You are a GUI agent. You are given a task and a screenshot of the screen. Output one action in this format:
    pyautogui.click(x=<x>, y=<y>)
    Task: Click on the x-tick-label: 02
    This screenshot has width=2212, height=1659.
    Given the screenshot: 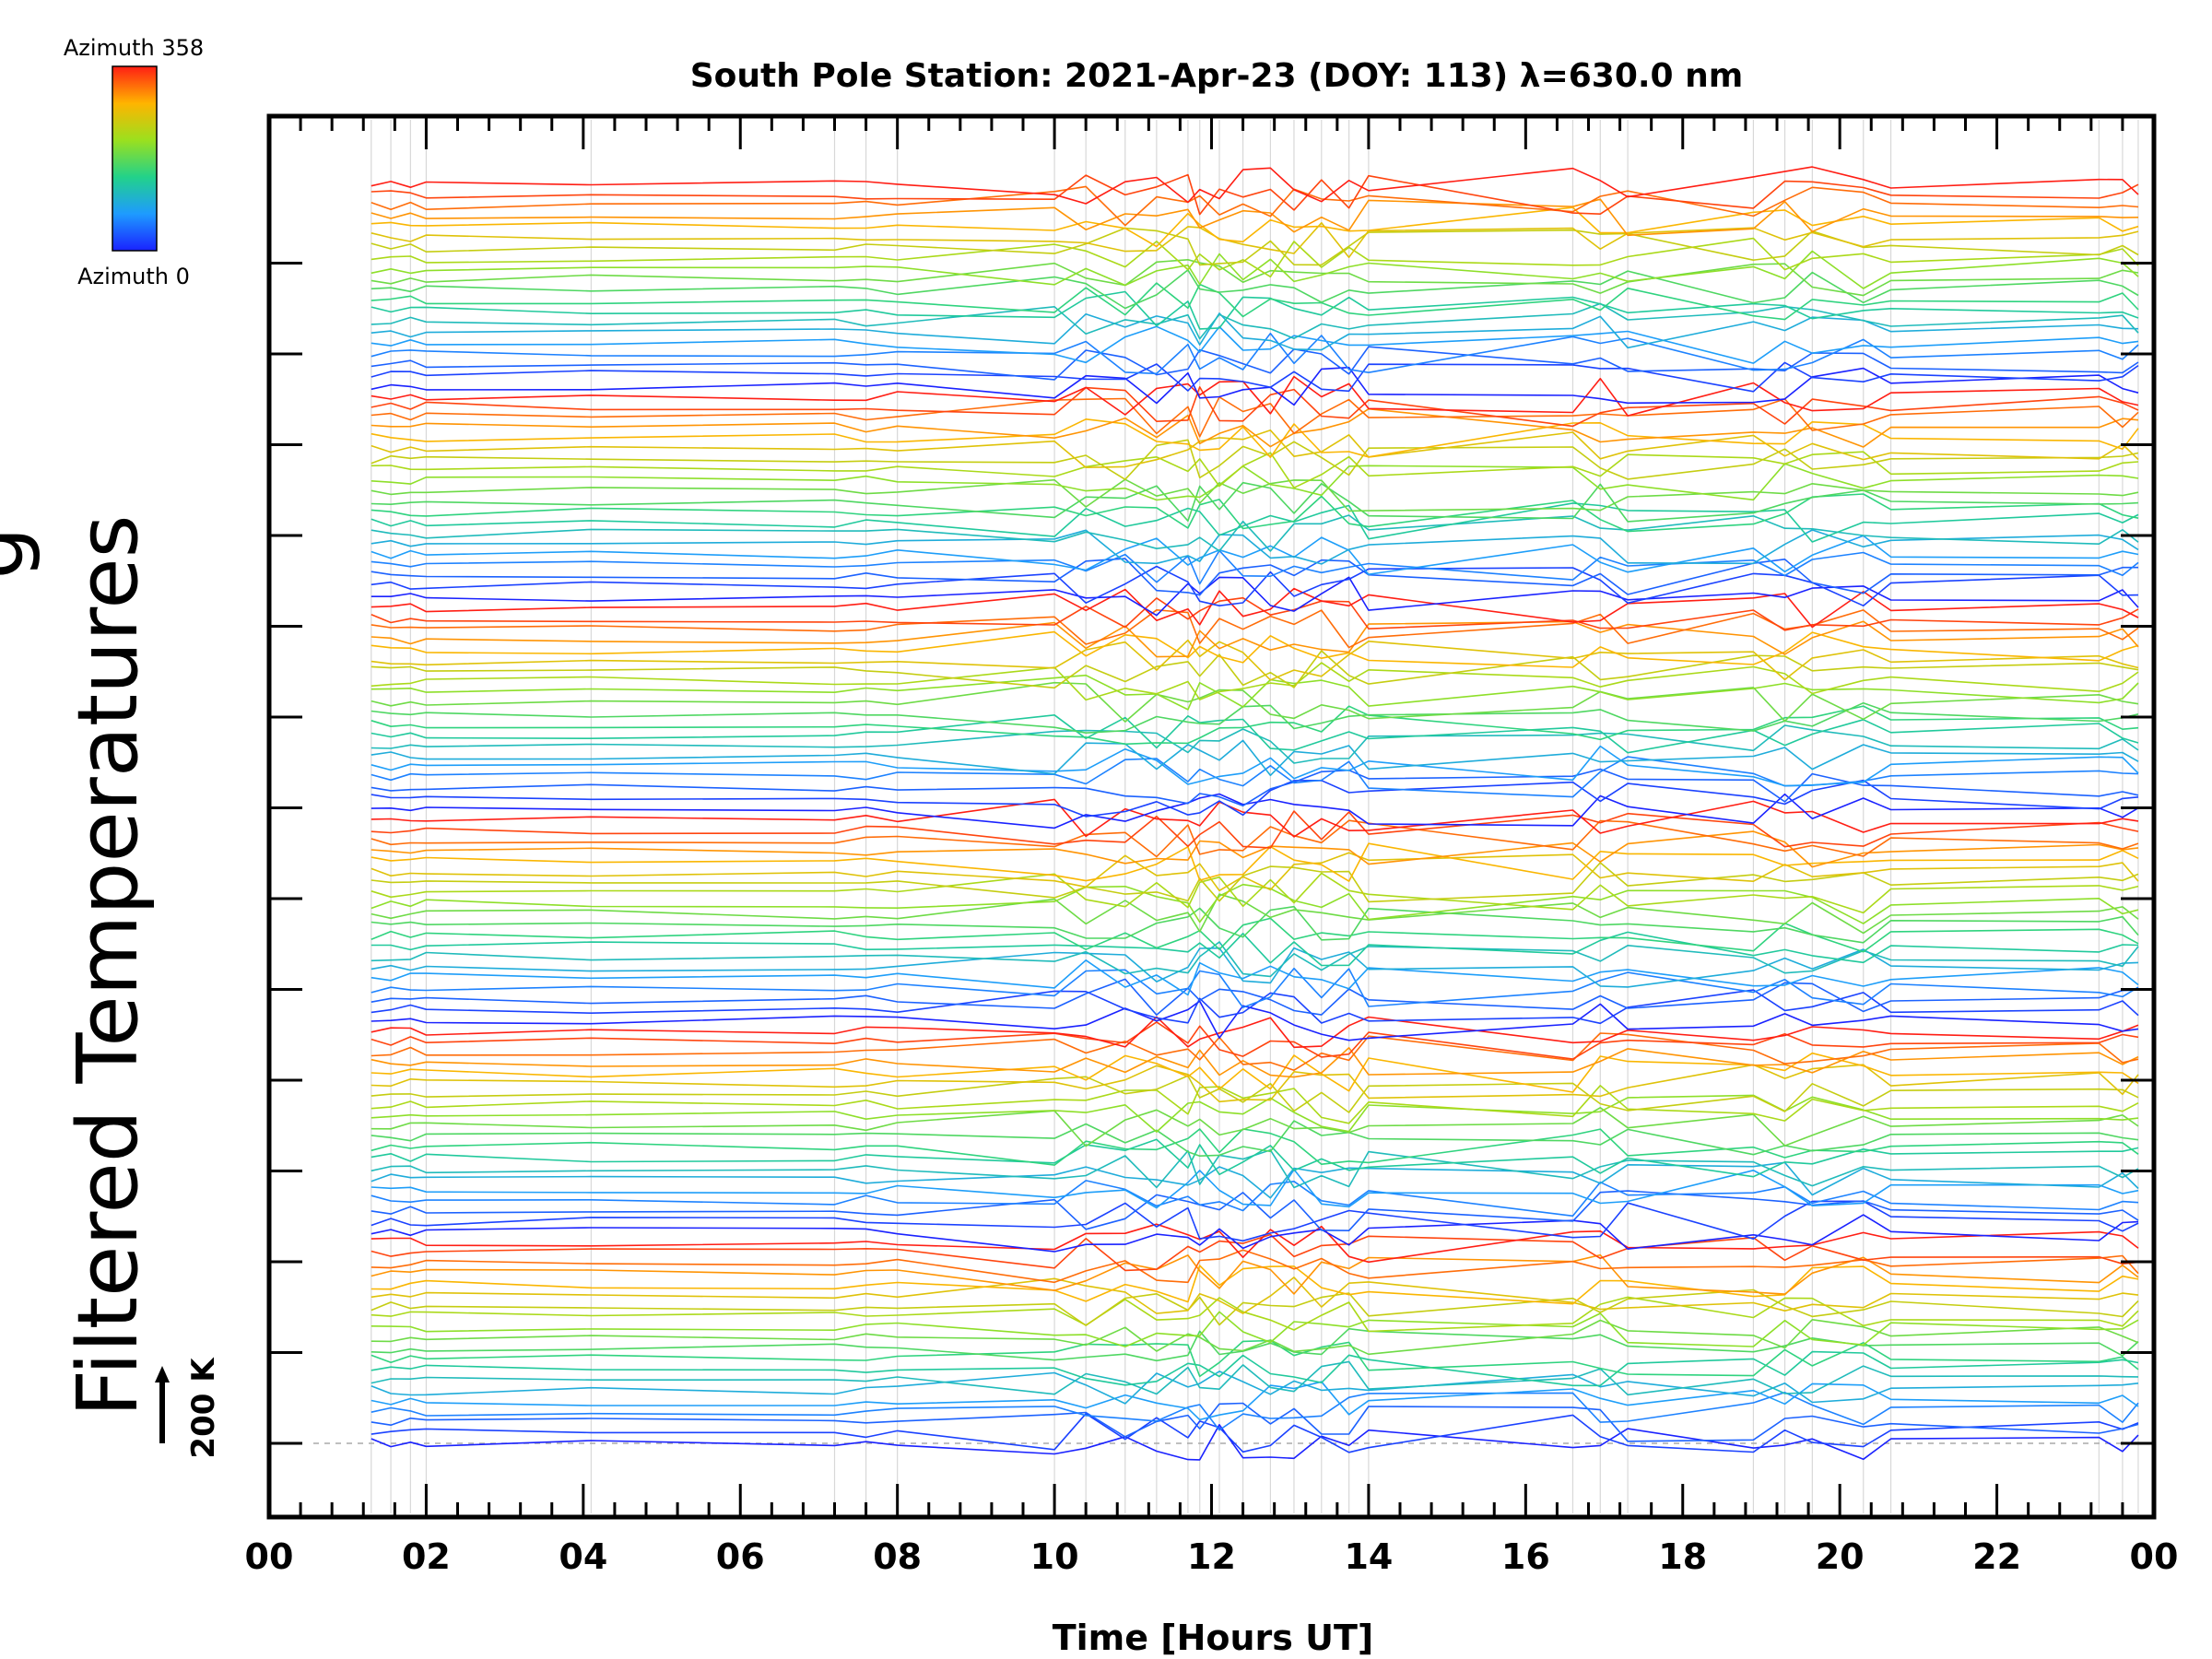 What is the action you would take?
    pyautogui.click(x=426, y=1556)
    